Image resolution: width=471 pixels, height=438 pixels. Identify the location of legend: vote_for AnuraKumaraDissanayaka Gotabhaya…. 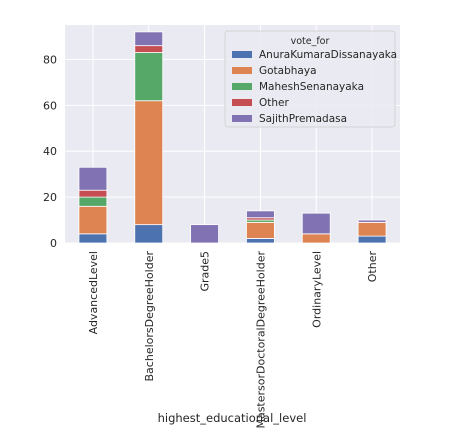
(311, 79).